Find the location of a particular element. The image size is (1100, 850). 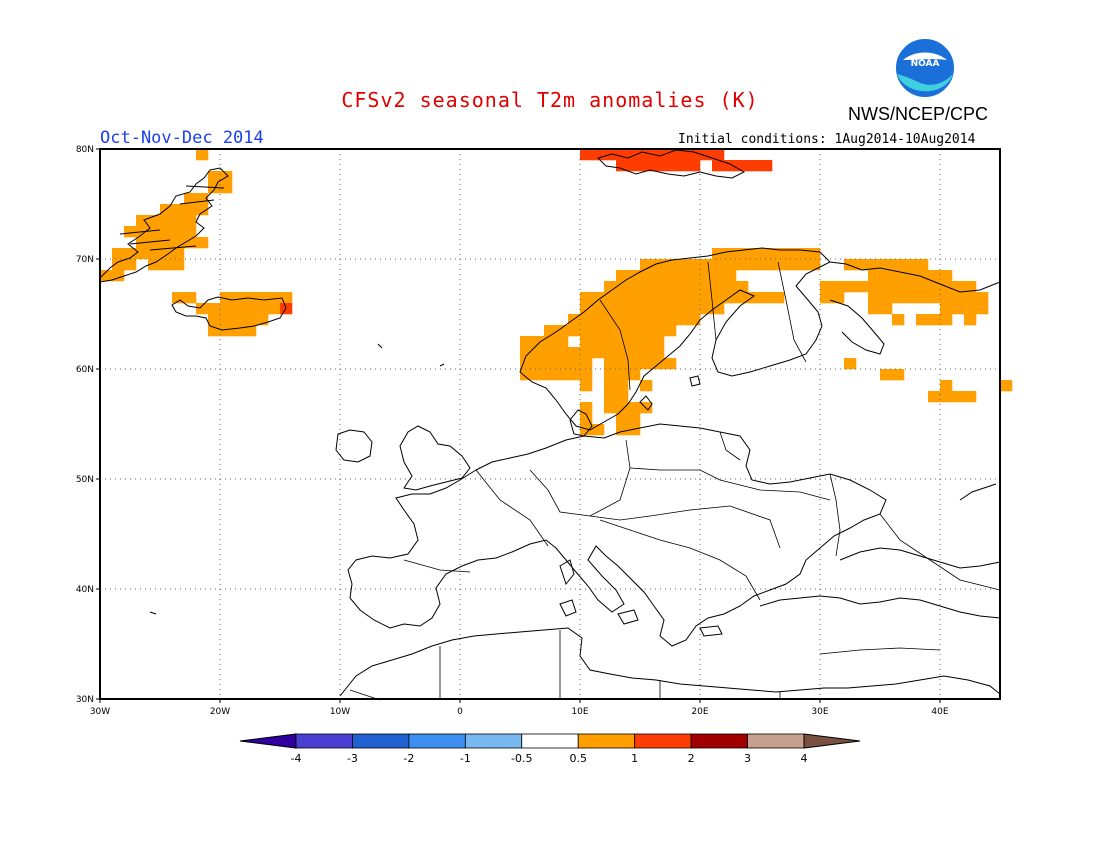

border-algeria is located at coordinates (395, 673).